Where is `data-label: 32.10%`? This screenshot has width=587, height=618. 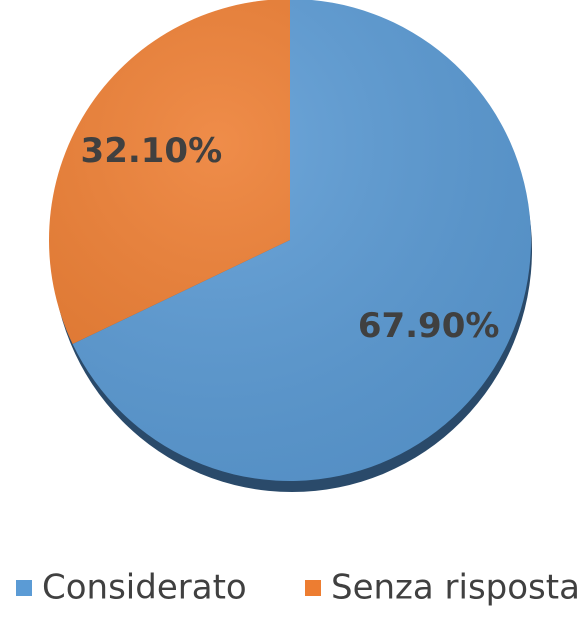 data-label: 32.10% is located at coordinates (152, 151).